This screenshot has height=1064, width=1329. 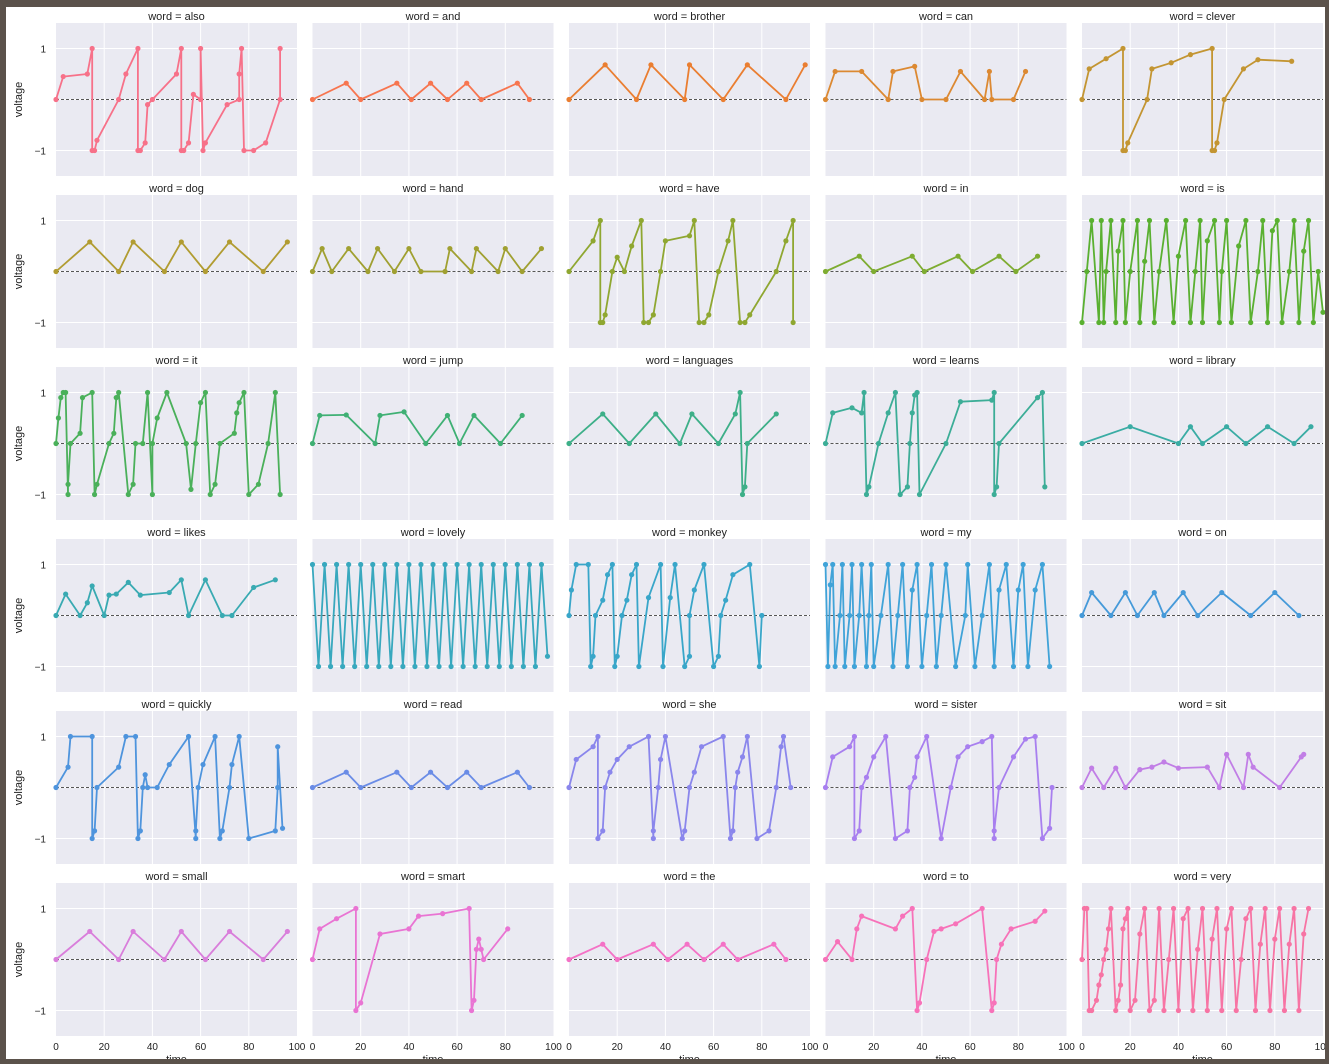 What do you see at coordinates (689, 17) in the screenshot?
I see `facet-title: word = brother` at bounding box center [689, 17].